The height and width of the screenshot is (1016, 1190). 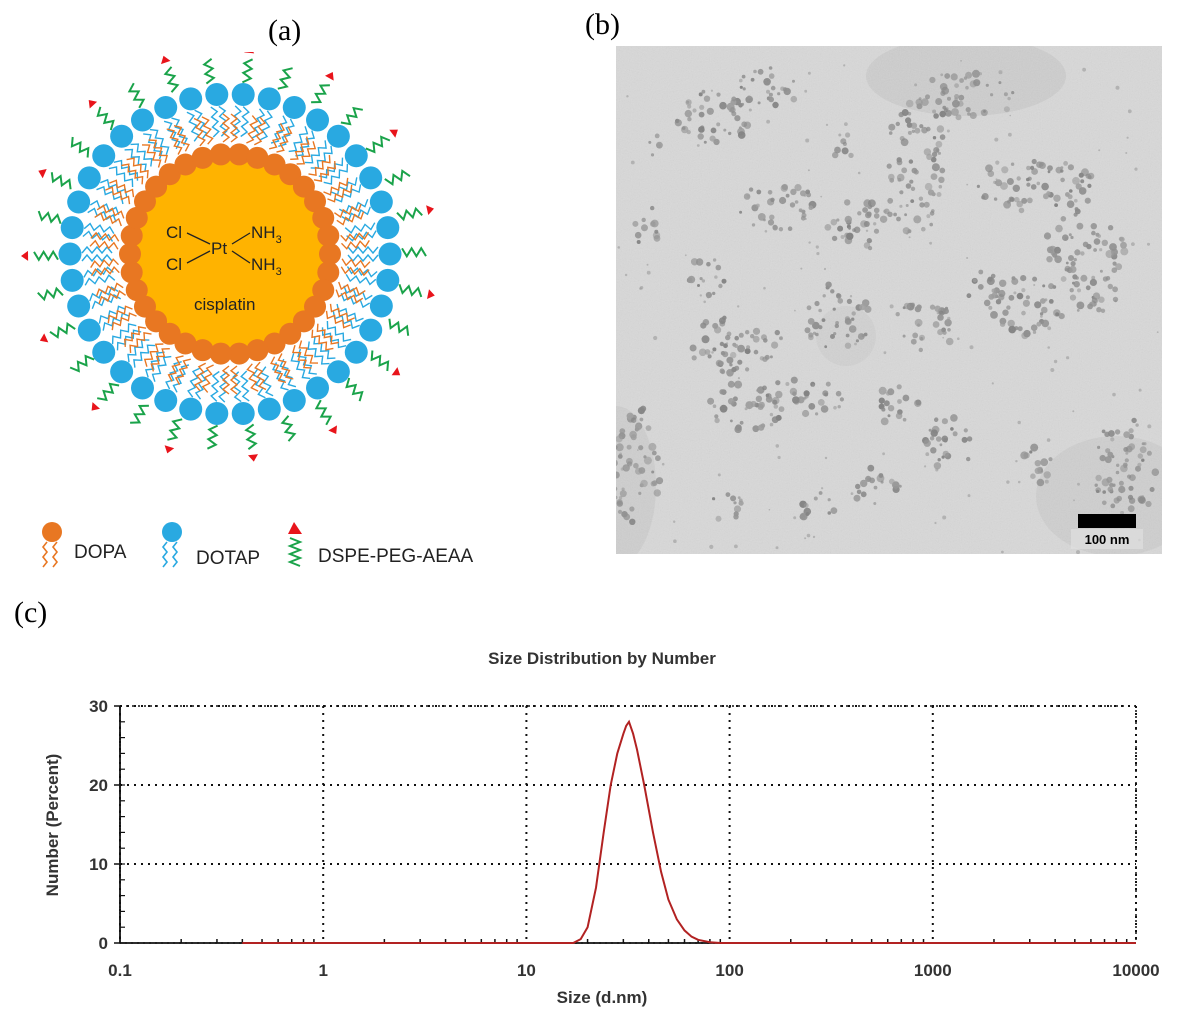 I want to click on panel-label-a: (a), so click(x=285, y=30).